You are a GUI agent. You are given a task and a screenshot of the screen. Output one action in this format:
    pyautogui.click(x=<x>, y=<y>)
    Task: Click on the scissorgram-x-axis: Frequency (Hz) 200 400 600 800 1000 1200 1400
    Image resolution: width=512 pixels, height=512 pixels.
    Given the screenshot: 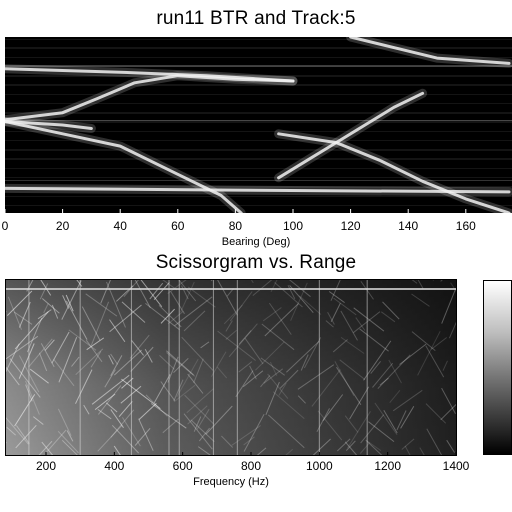 What is the action you would take?
    pyautogui.click(x=256, y=476)
    